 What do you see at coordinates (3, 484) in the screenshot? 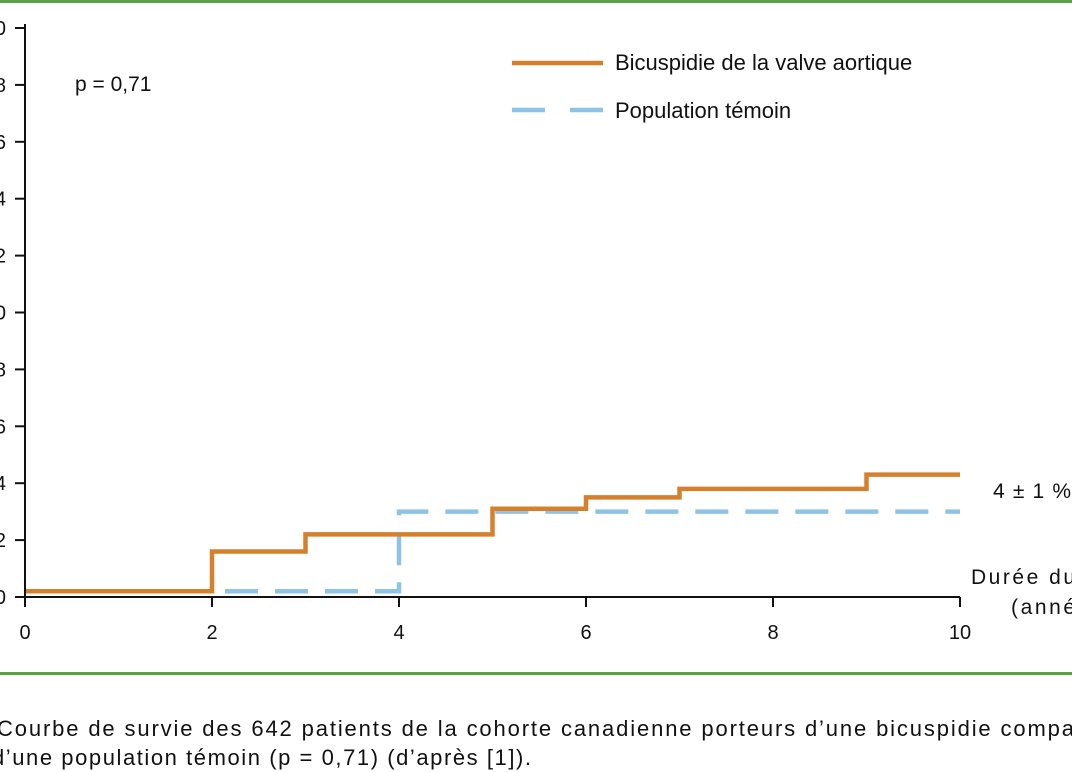
I see `y-tick-label: 4` at bounding box center [3, 484].